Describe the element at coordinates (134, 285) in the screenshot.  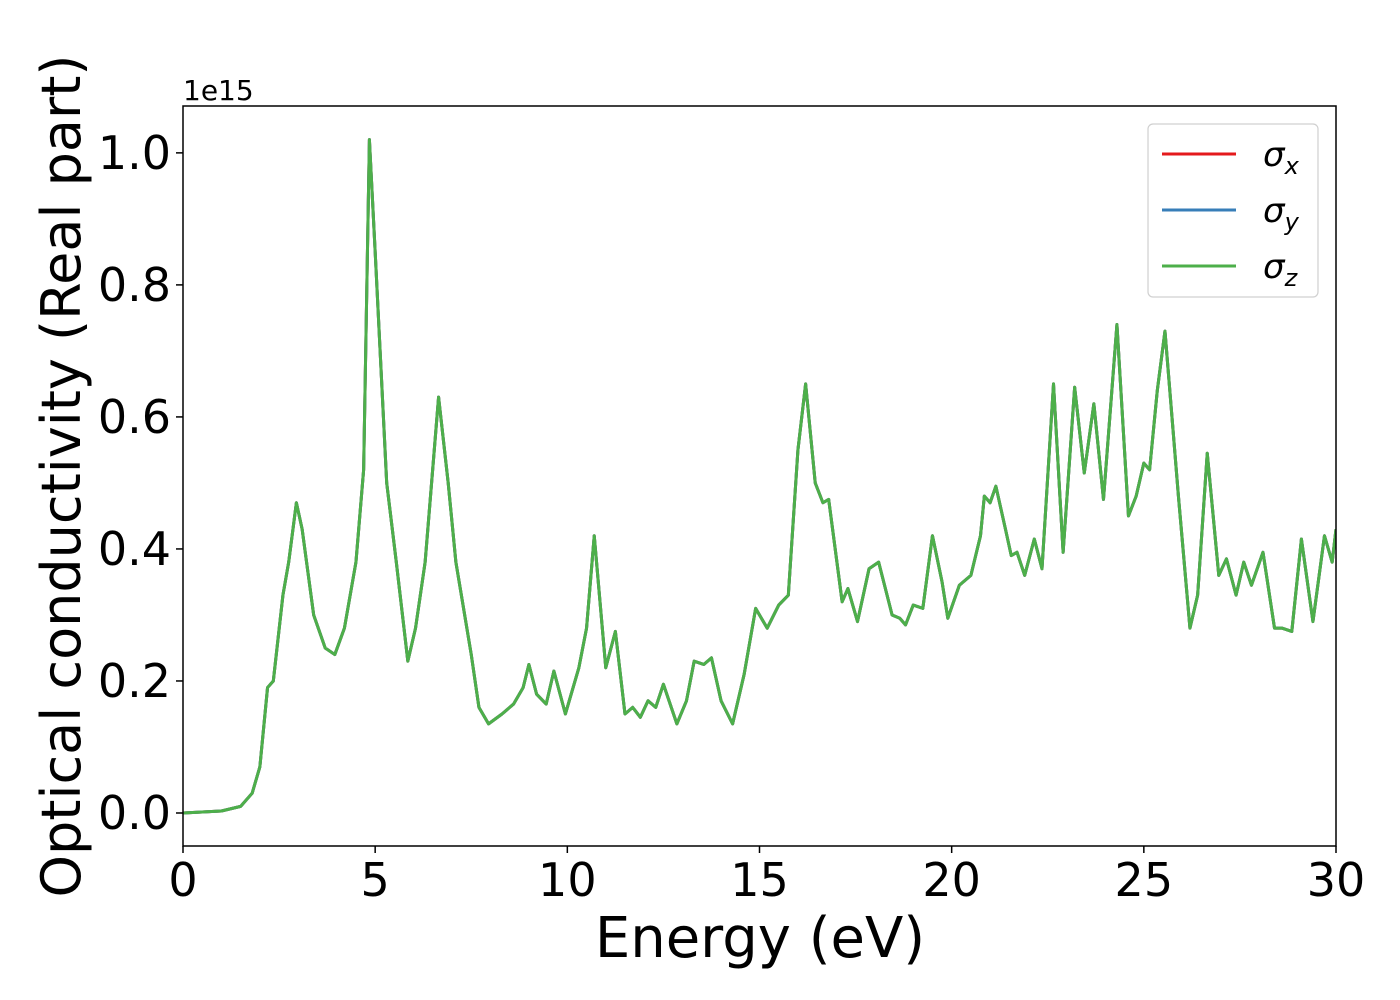
I see `y-tick-label: 0.8` at that location.